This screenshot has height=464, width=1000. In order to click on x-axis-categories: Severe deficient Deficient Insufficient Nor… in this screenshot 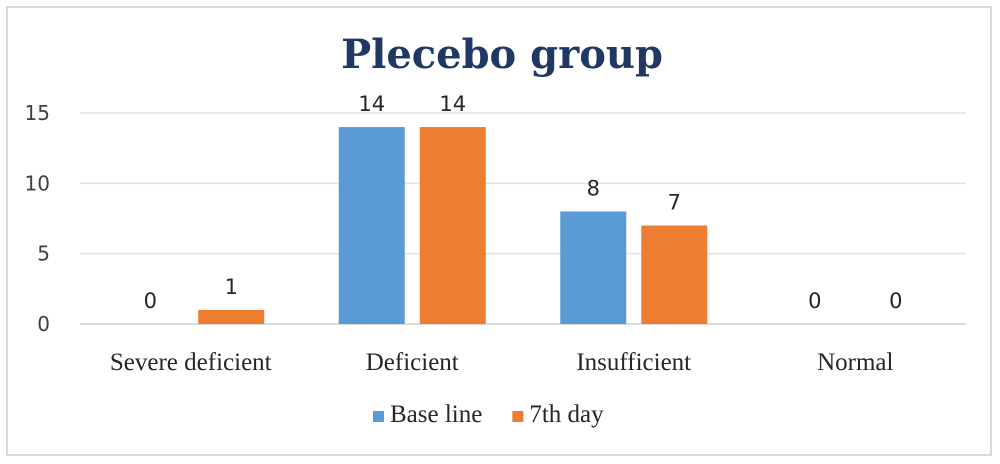, I will do `click(502, 362)`.